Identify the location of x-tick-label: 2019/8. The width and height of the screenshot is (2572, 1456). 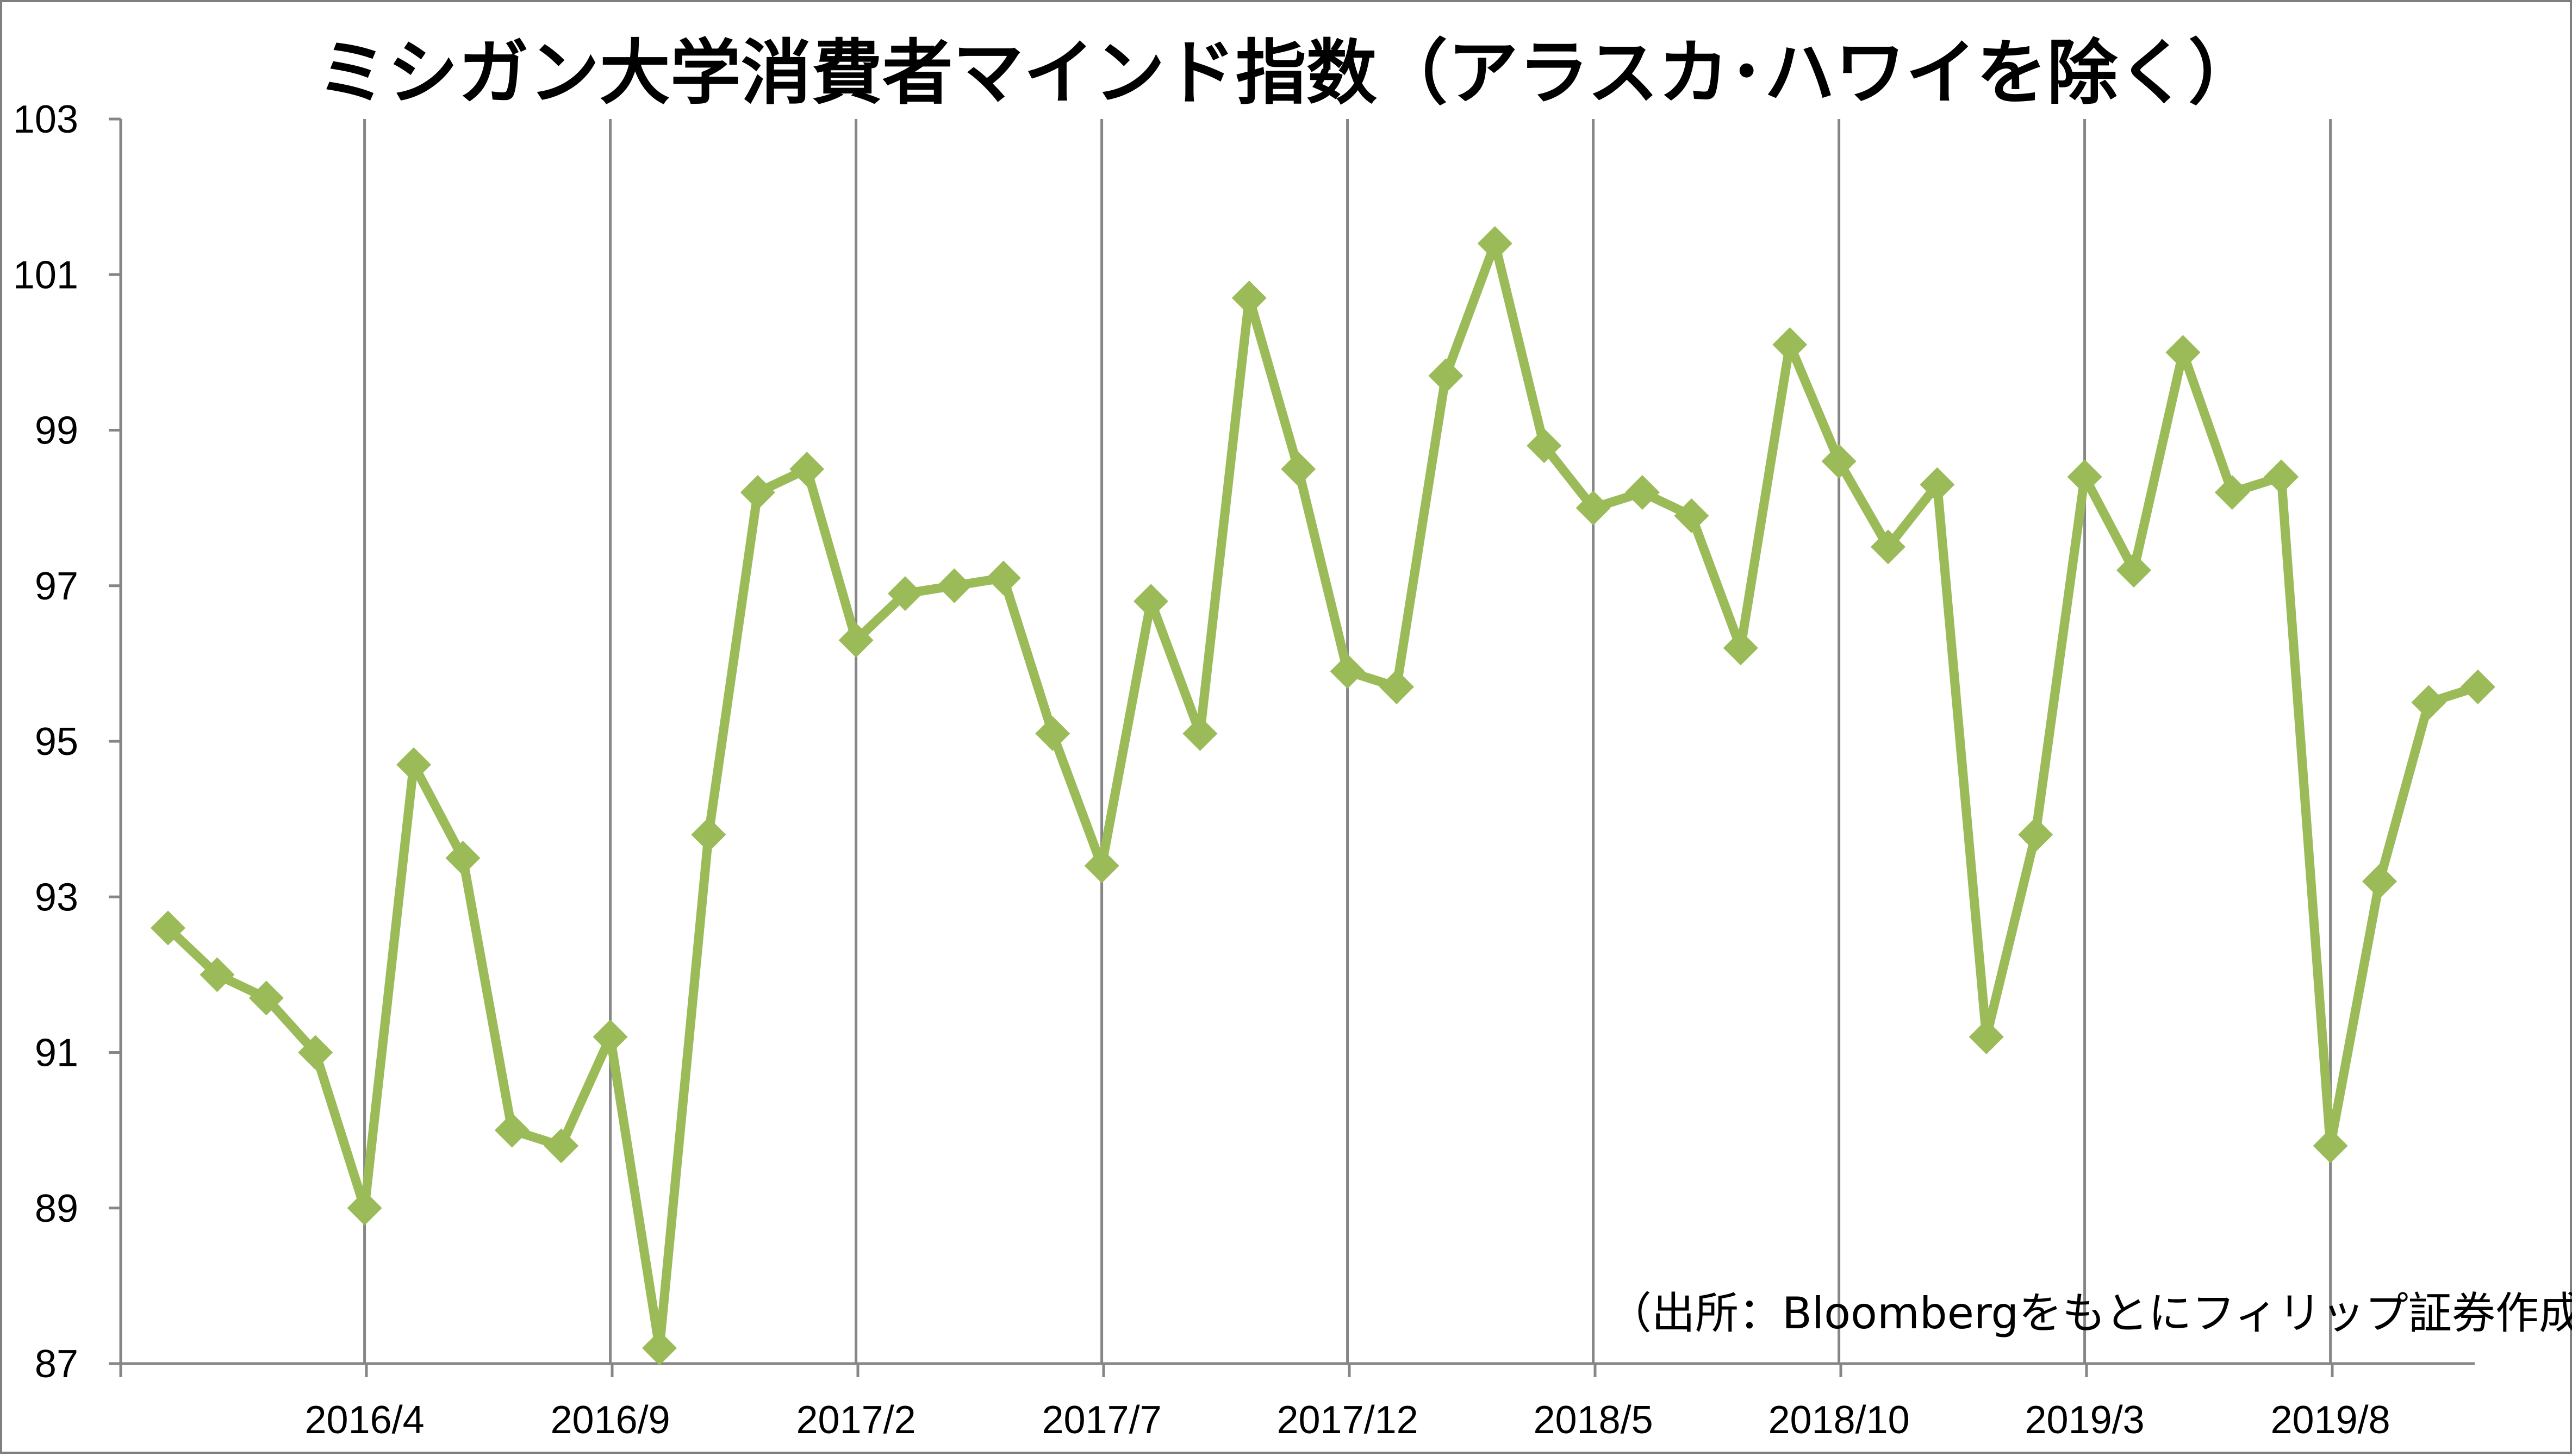
(2330, 1420).